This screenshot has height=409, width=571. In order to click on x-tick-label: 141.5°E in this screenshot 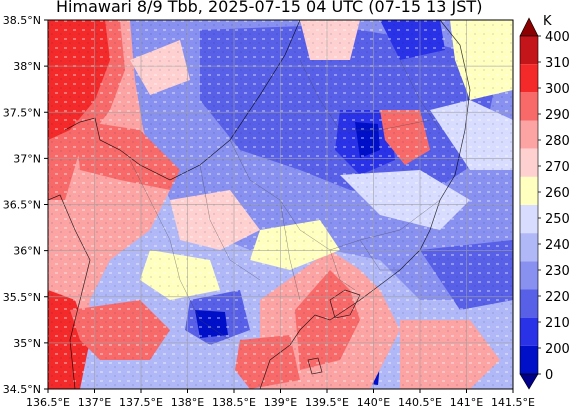, I will do `click(513, 402)`.